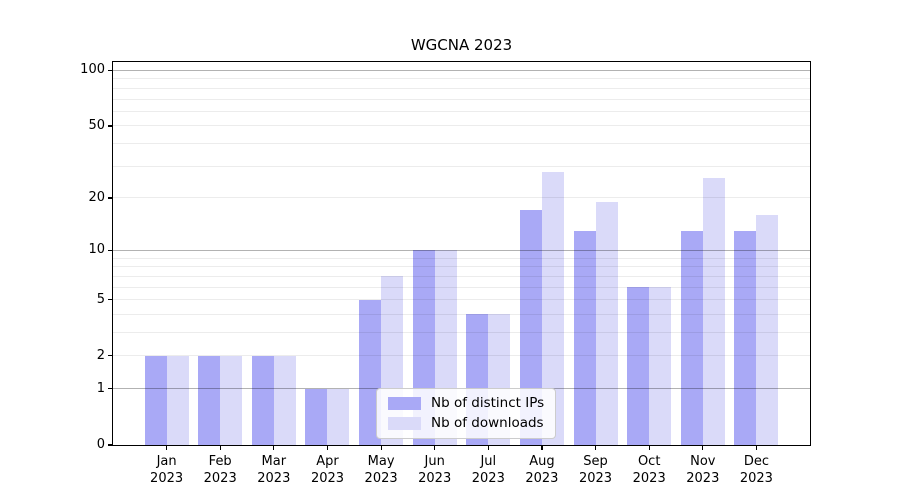 This screenshot has width=900, height=500. What do you see at coordinates (381, 470) in the screenshot?
I see `x-tick-label: May 2023` at bounding box center [381, 470].